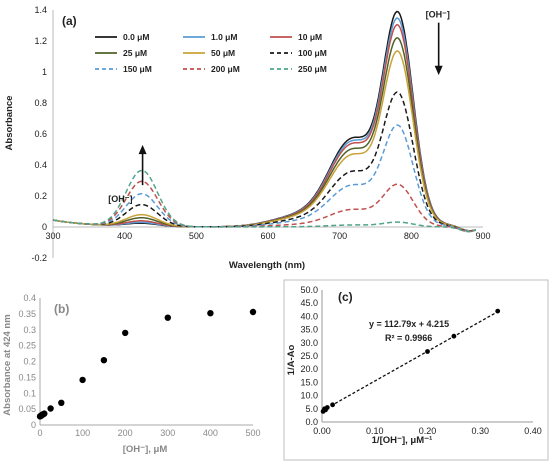  I want to click on panel-c-equation: y = 112.79x + 4.215, so click(409, 324).